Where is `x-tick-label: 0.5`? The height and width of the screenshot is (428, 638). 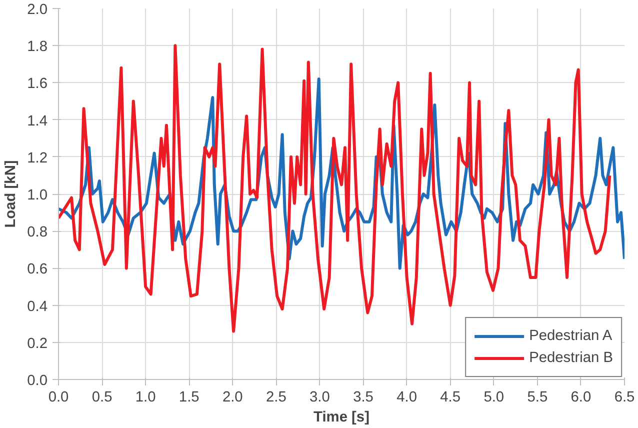
x-tick-label: 0.5 is located at coordinates (102, 398).